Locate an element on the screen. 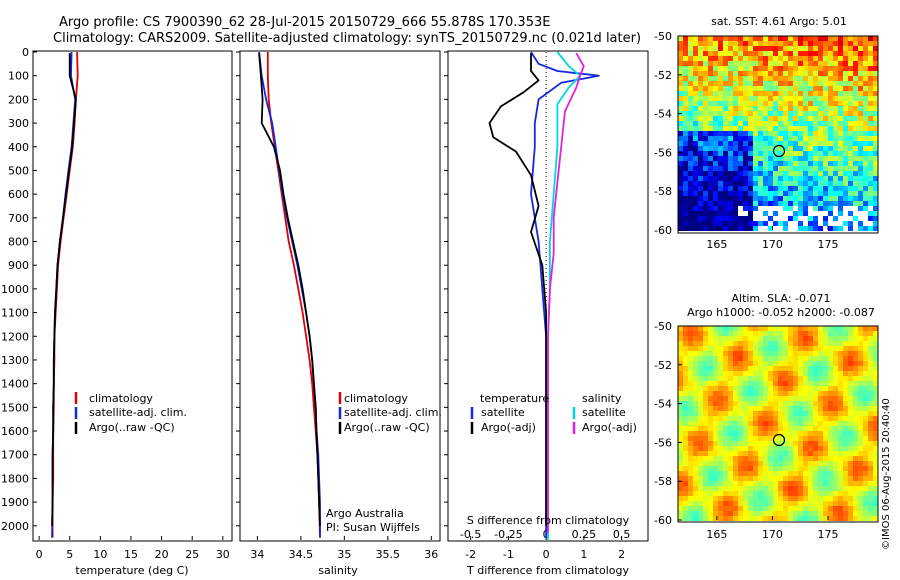 This screenshot has width=900, height=580. depth-tick-label: 1900 is located at coordinates (15, 502).